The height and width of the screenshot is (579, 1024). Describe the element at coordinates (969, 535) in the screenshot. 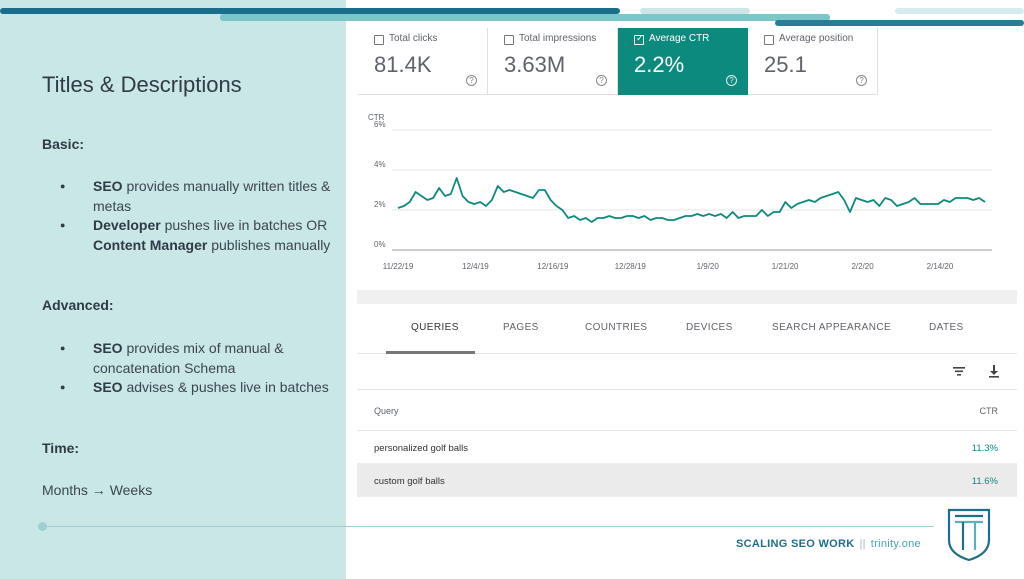

I see `trinity-logo` at that location.